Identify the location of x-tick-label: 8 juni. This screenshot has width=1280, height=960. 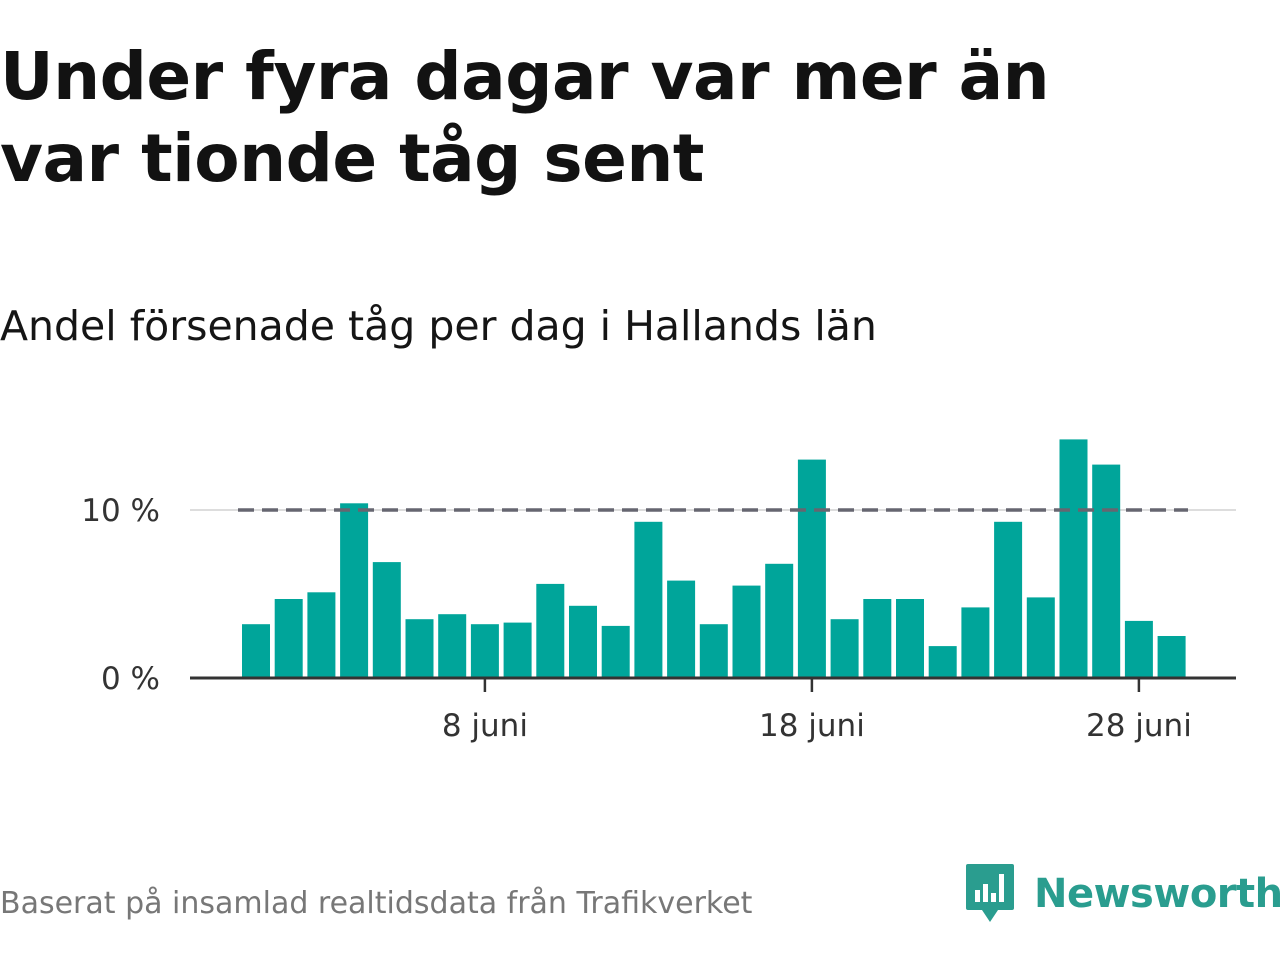
(485, 726).